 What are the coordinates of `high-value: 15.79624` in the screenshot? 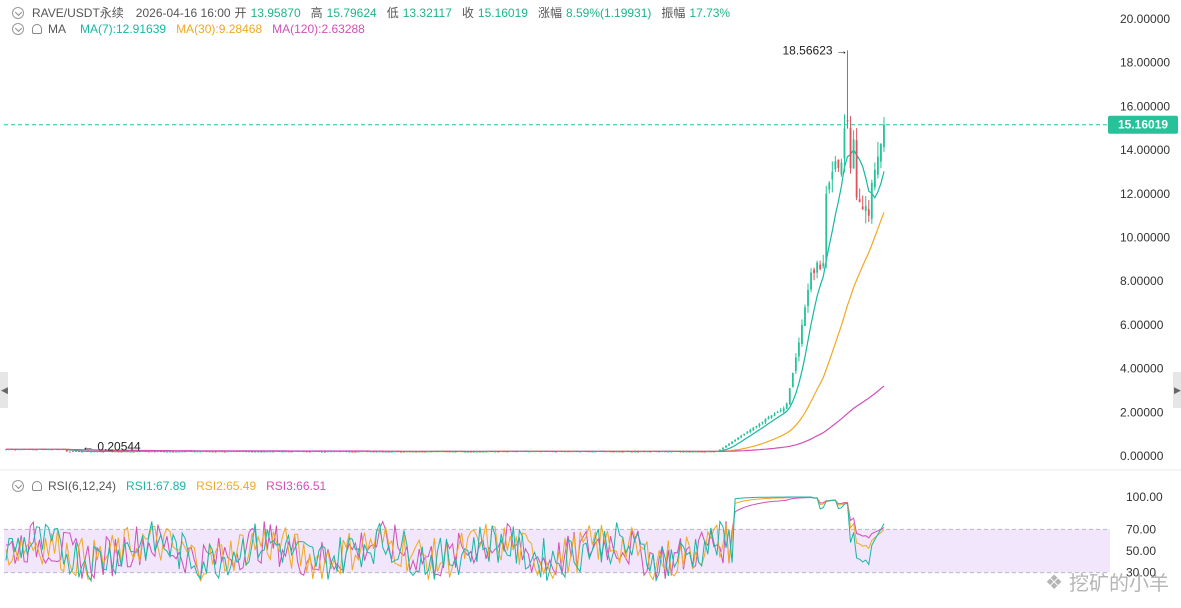 It's located at (351, 12).